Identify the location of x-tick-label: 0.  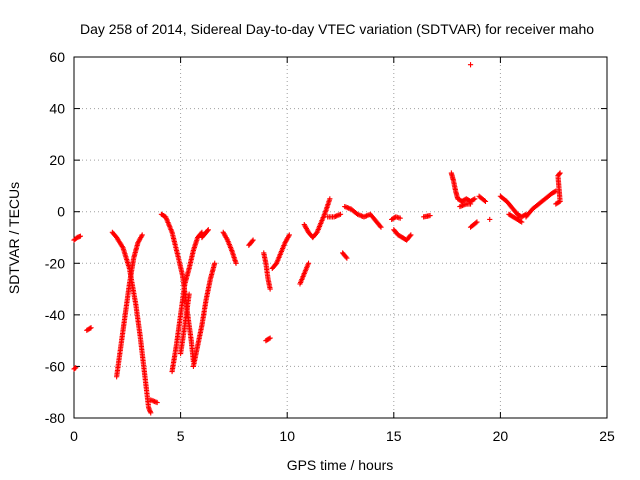
(74, 436).